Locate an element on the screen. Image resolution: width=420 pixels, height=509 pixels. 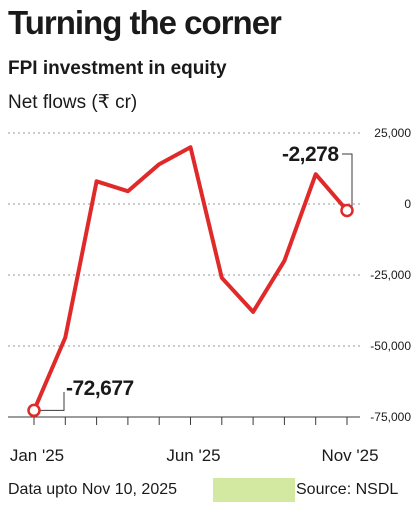
x-tick-label: Jan '25 is located at coordinates (37, 455).